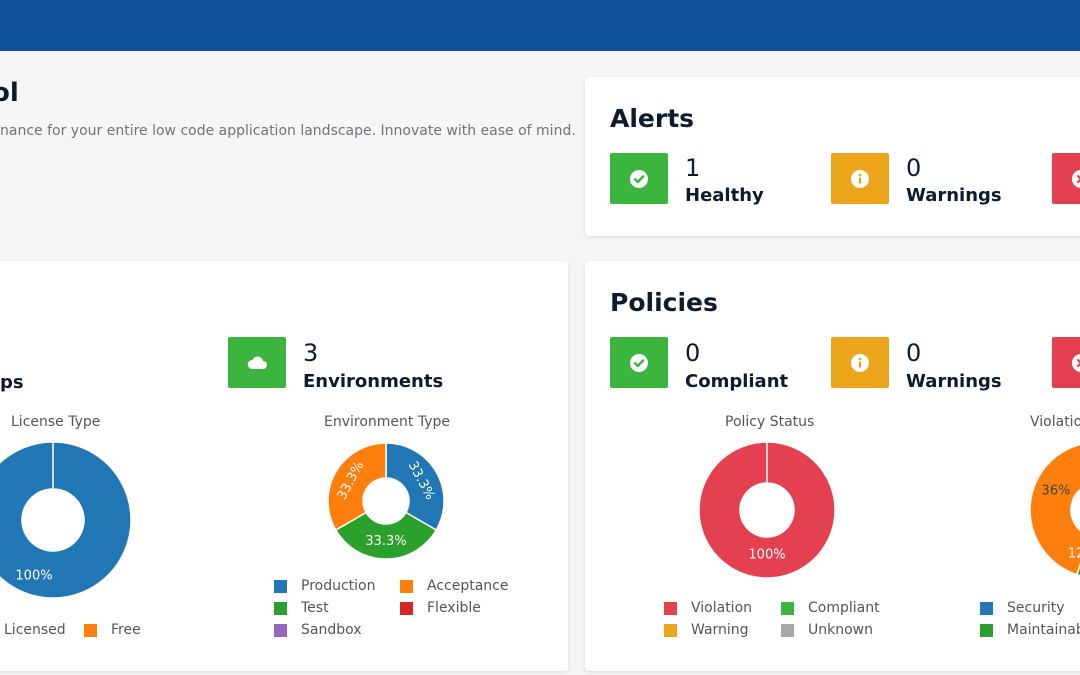 The height and width of the screenshot is (675, 1080). I want to click on legend-label-flexible: Flexible, so click(454, 608).